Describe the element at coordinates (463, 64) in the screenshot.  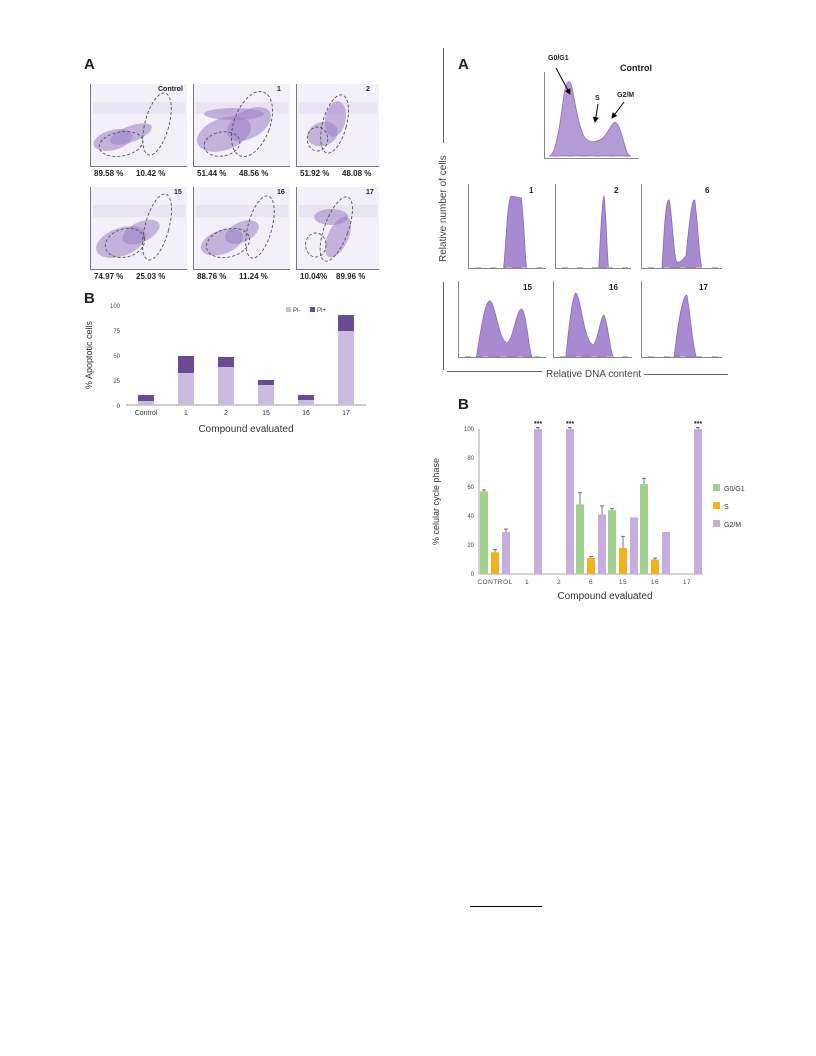
I see `right-panel-a-label: A` at that location.